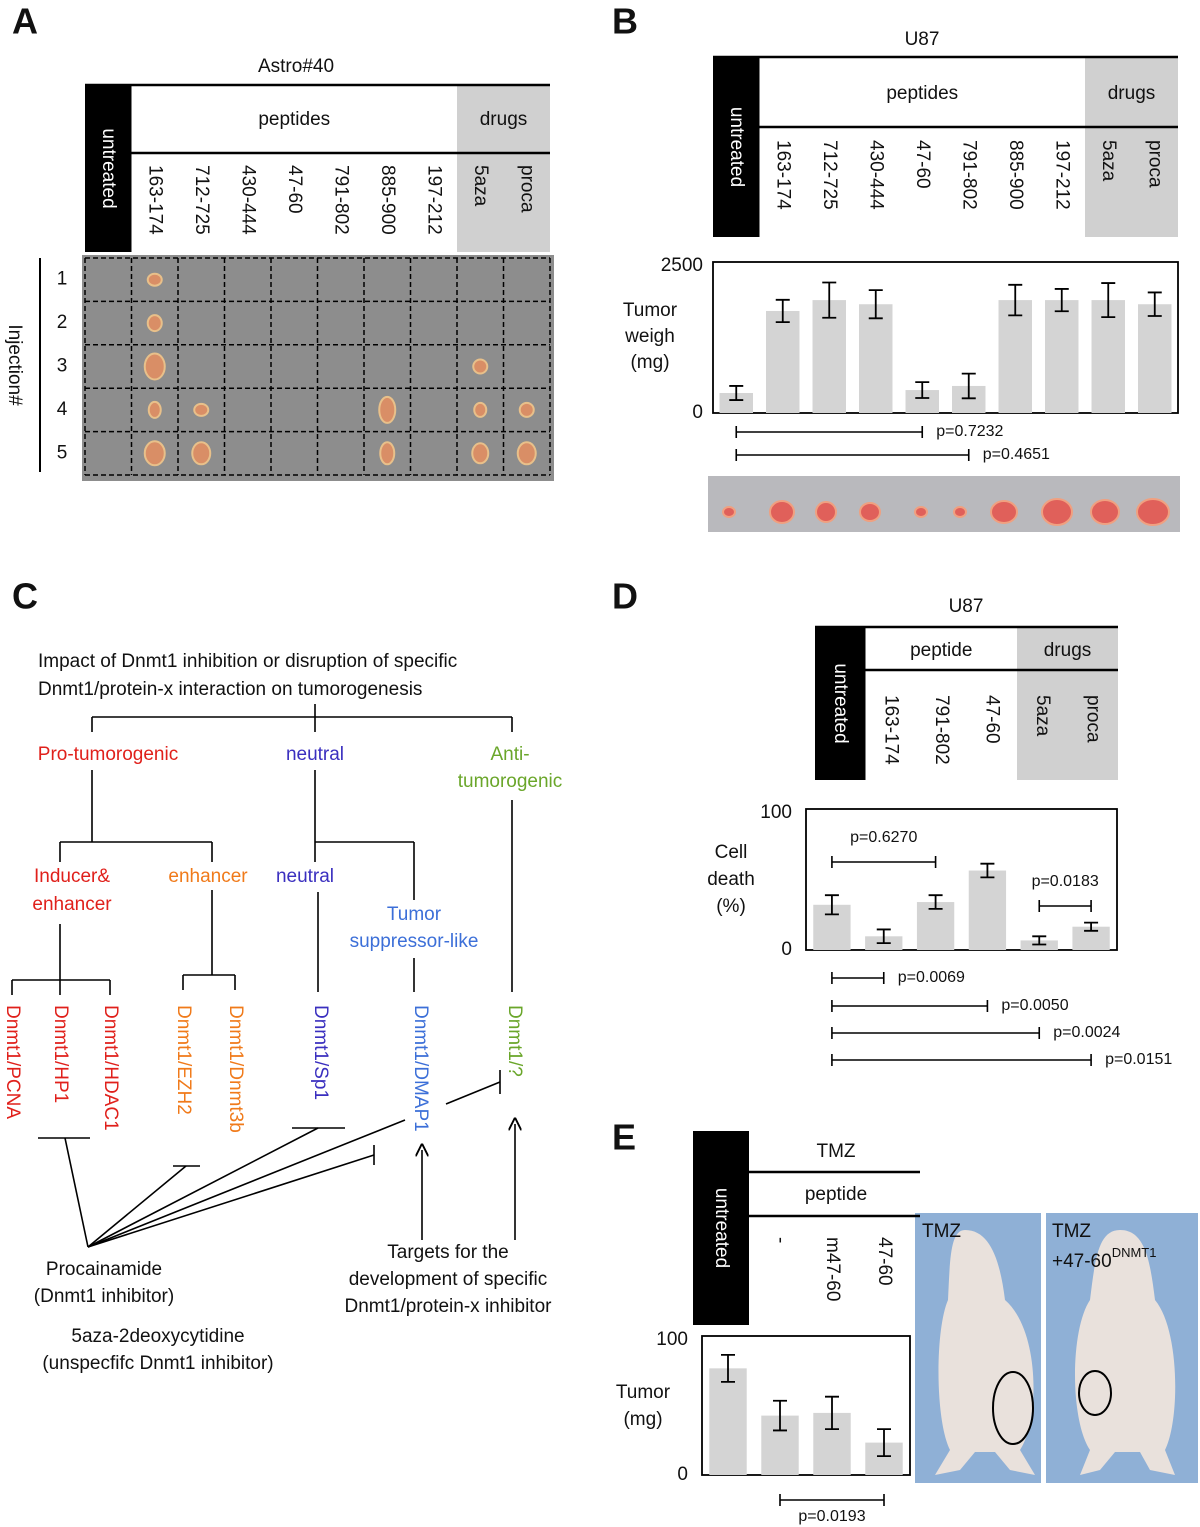 The height and width of the screenshot is (1527, 1200). Describe the element at coordinates (922, 93) in the screenshot. I see `group-label: peptides` at that location.